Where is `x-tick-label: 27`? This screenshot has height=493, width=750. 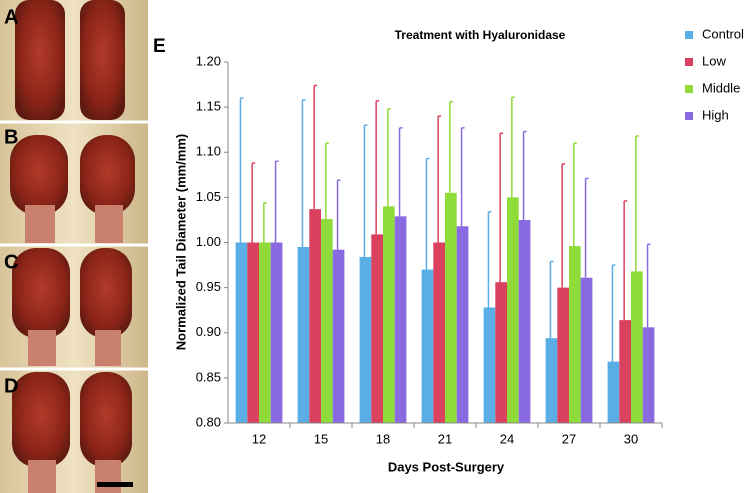 x-tick-label: 27 is located at coordinates (569, 438).